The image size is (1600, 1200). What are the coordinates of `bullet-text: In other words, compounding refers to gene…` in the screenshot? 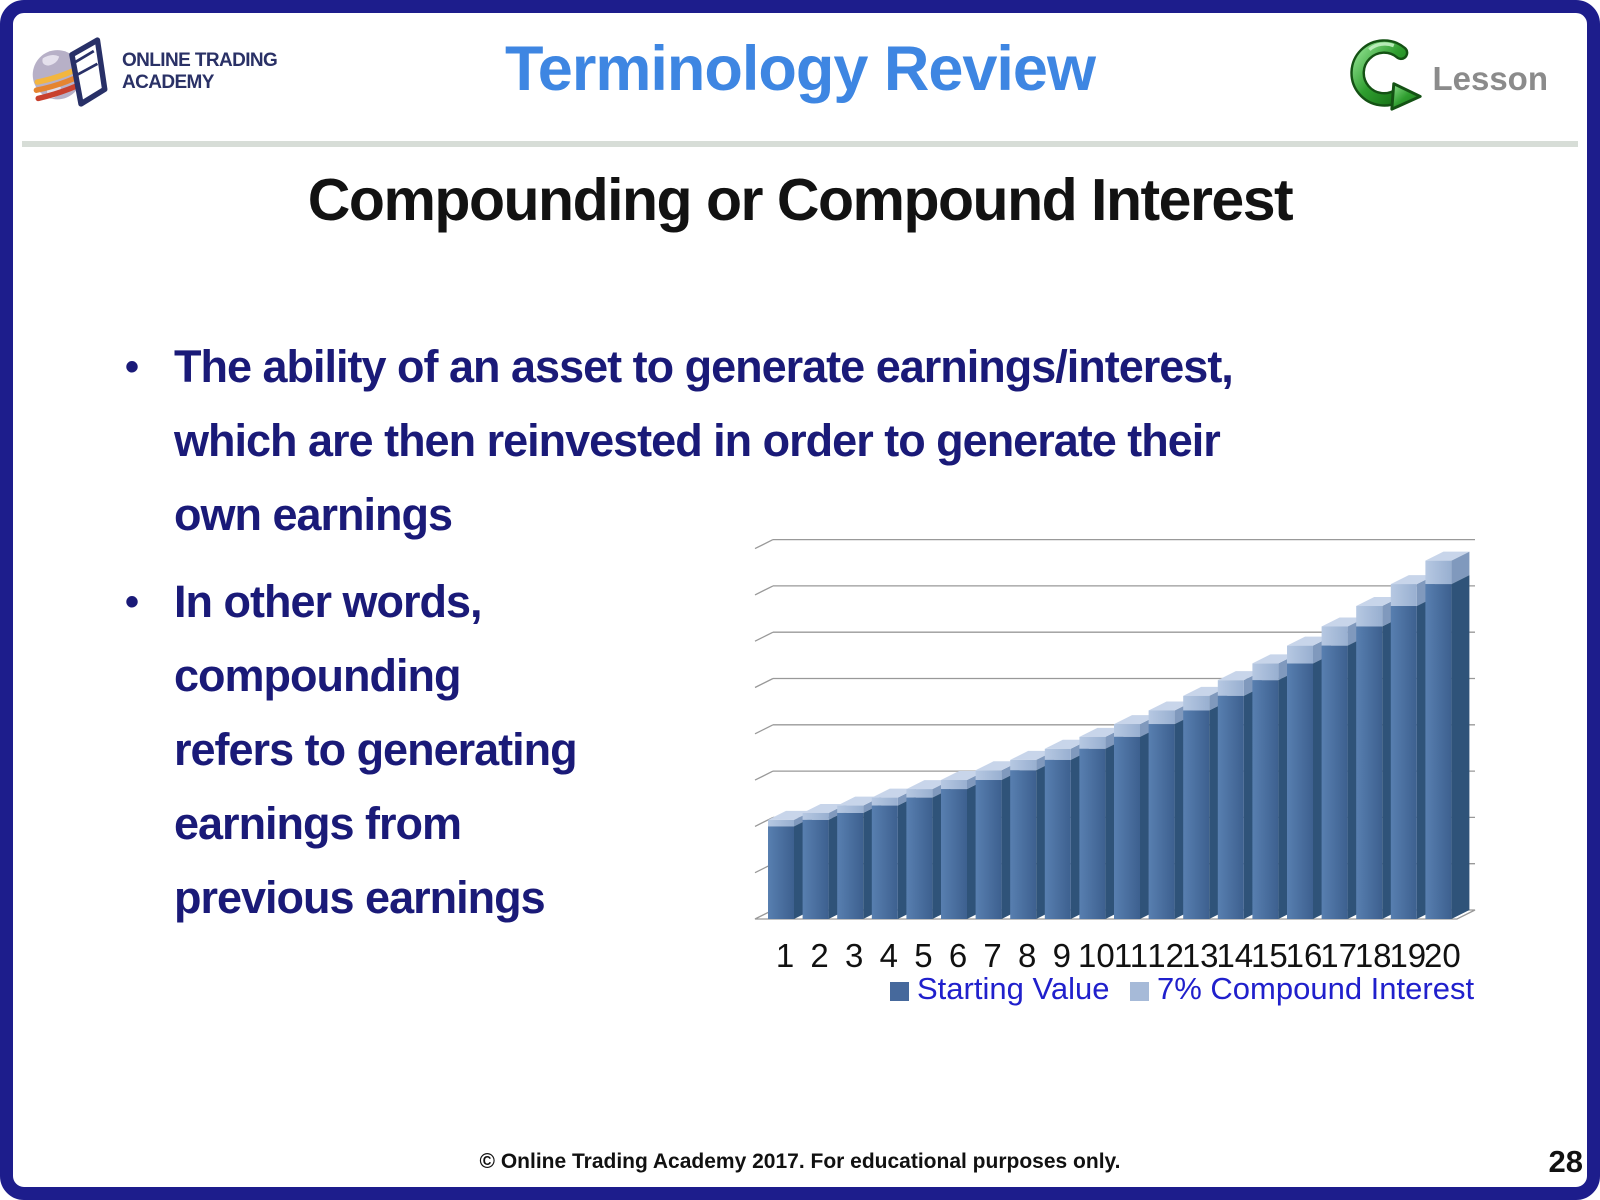 It's located at (376, 749).